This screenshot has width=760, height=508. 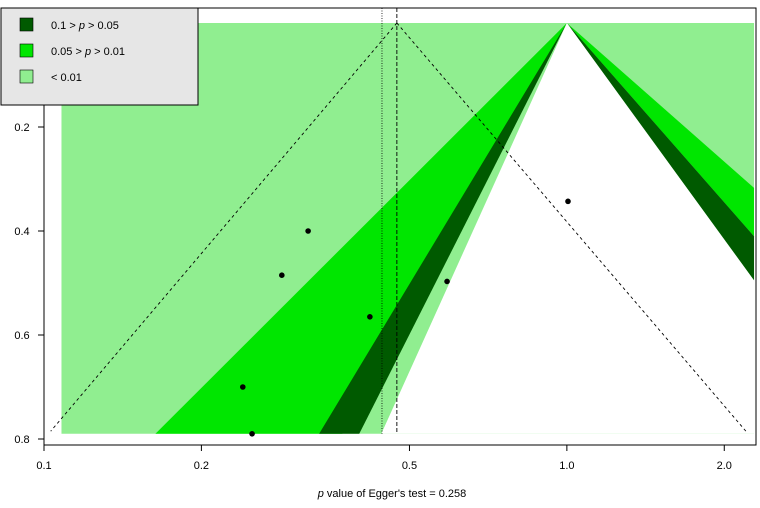 I want to click on legend-box, so click(x=99, y=56).